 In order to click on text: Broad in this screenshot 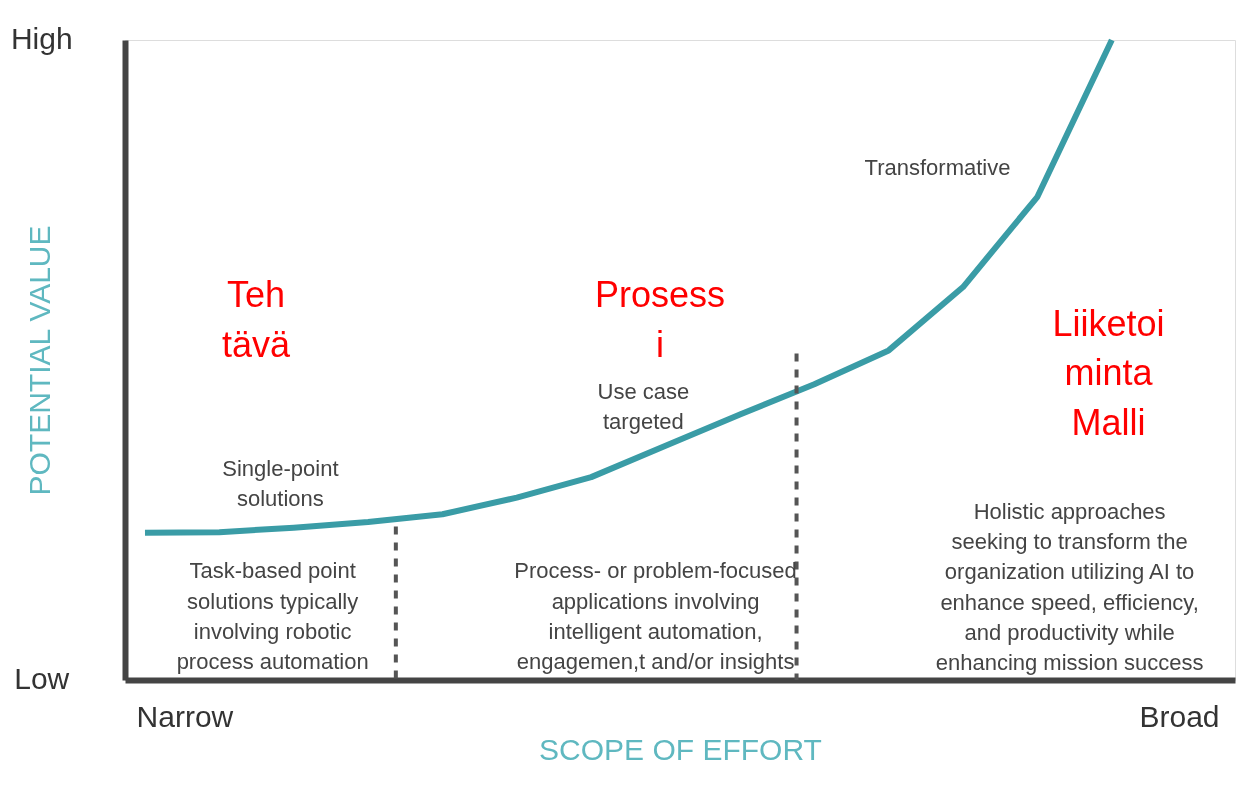, I will do `click(1179, 717)`.